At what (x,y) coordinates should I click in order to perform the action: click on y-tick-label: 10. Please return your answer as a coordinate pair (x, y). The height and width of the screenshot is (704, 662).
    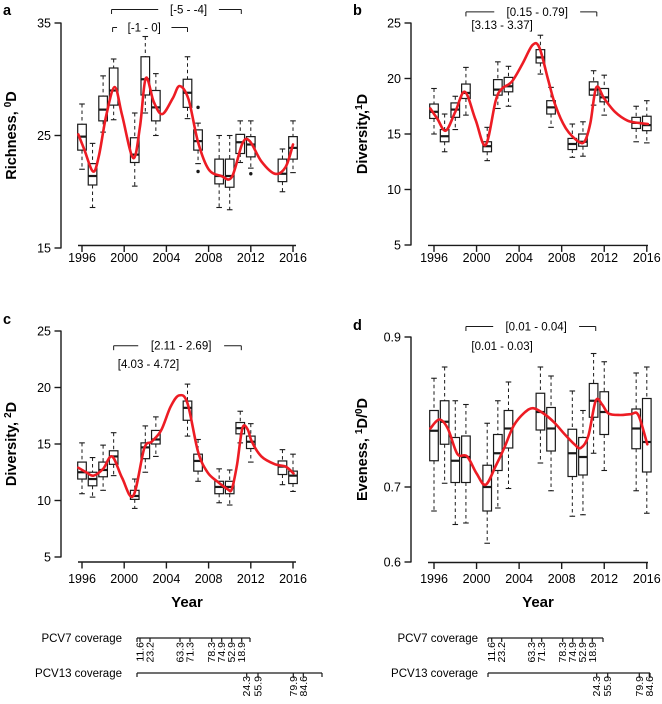
    Looking at the image, I should click on (394, 190).